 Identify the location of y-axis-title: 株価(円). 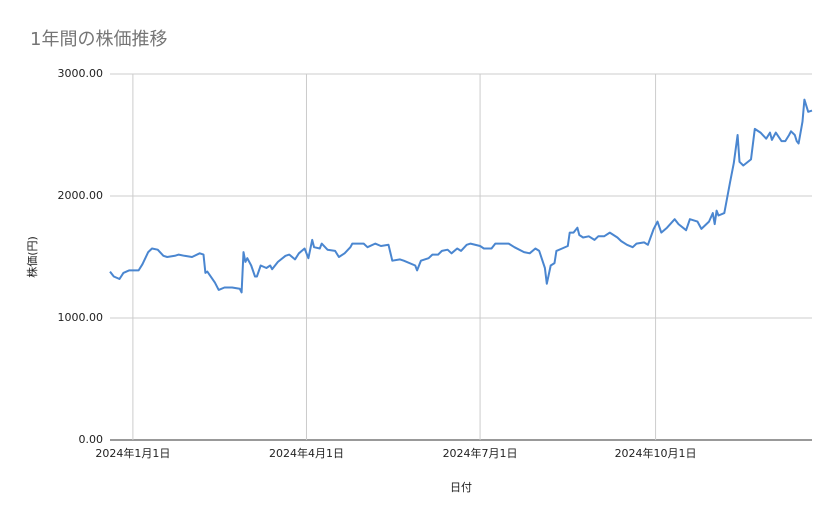
(32, 257).